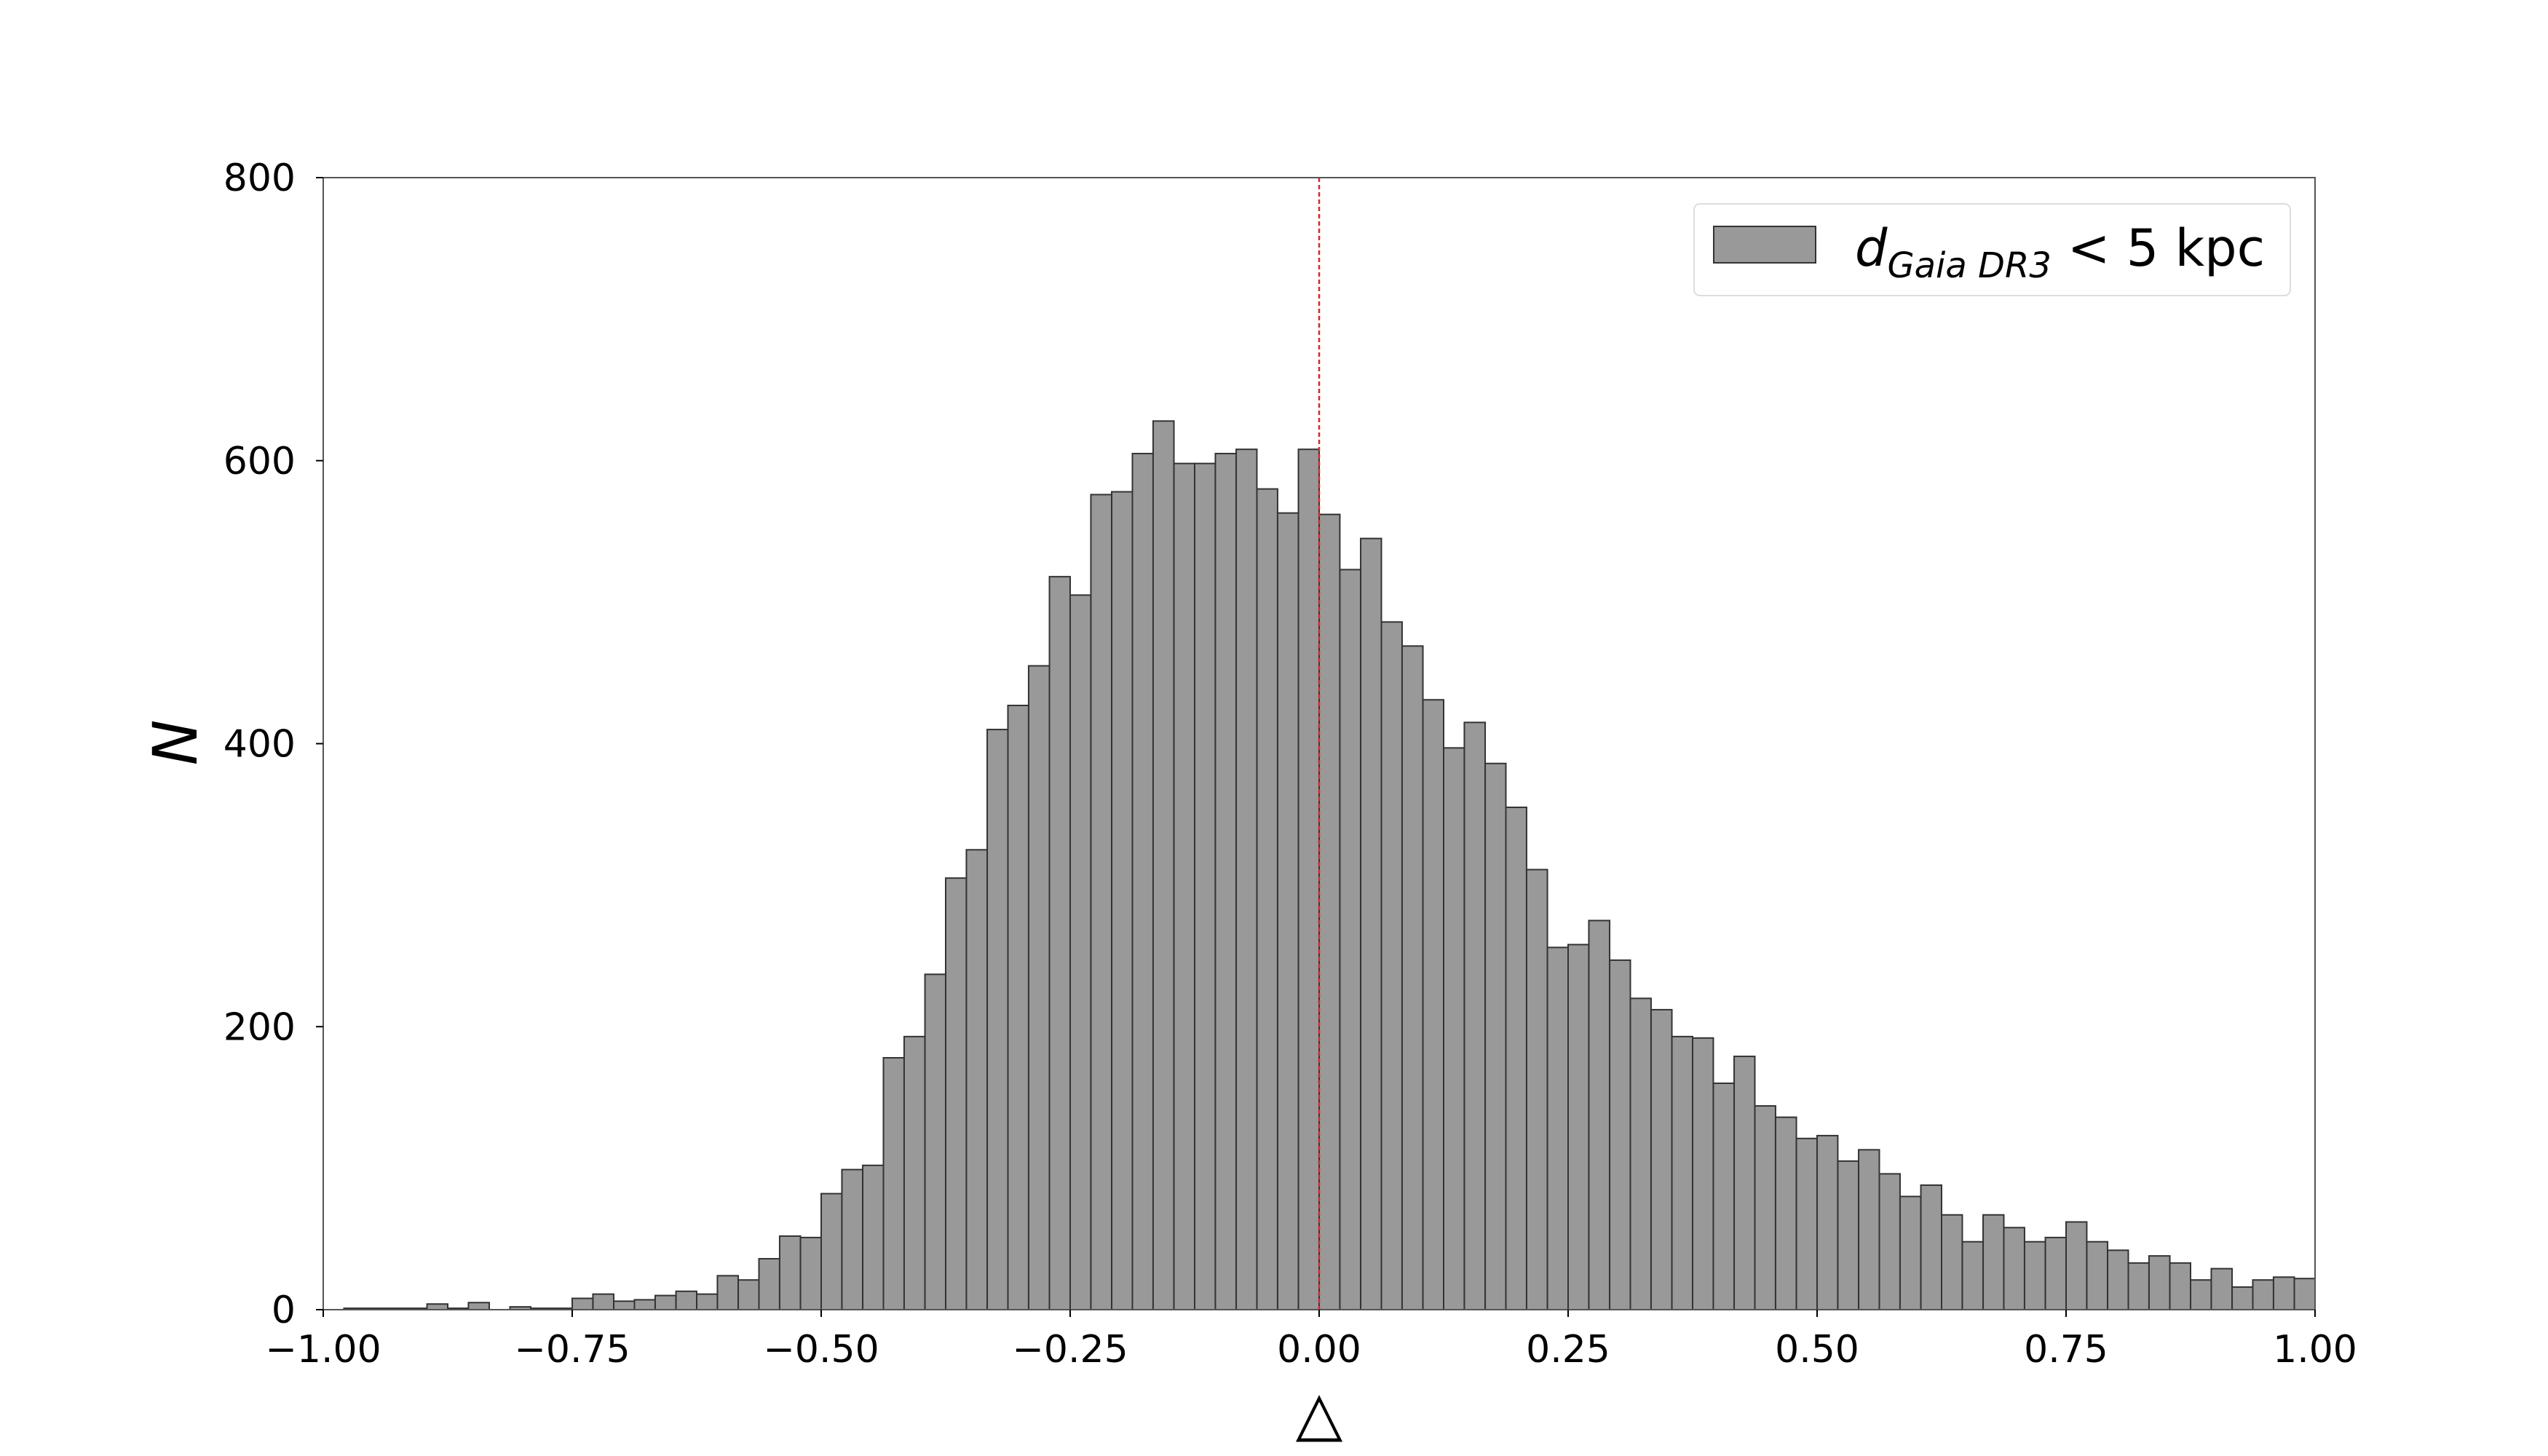  Describe the element at coordinates (2315, 1350) in the screenshot. I see `x-tick-label: 1.00` at that location.